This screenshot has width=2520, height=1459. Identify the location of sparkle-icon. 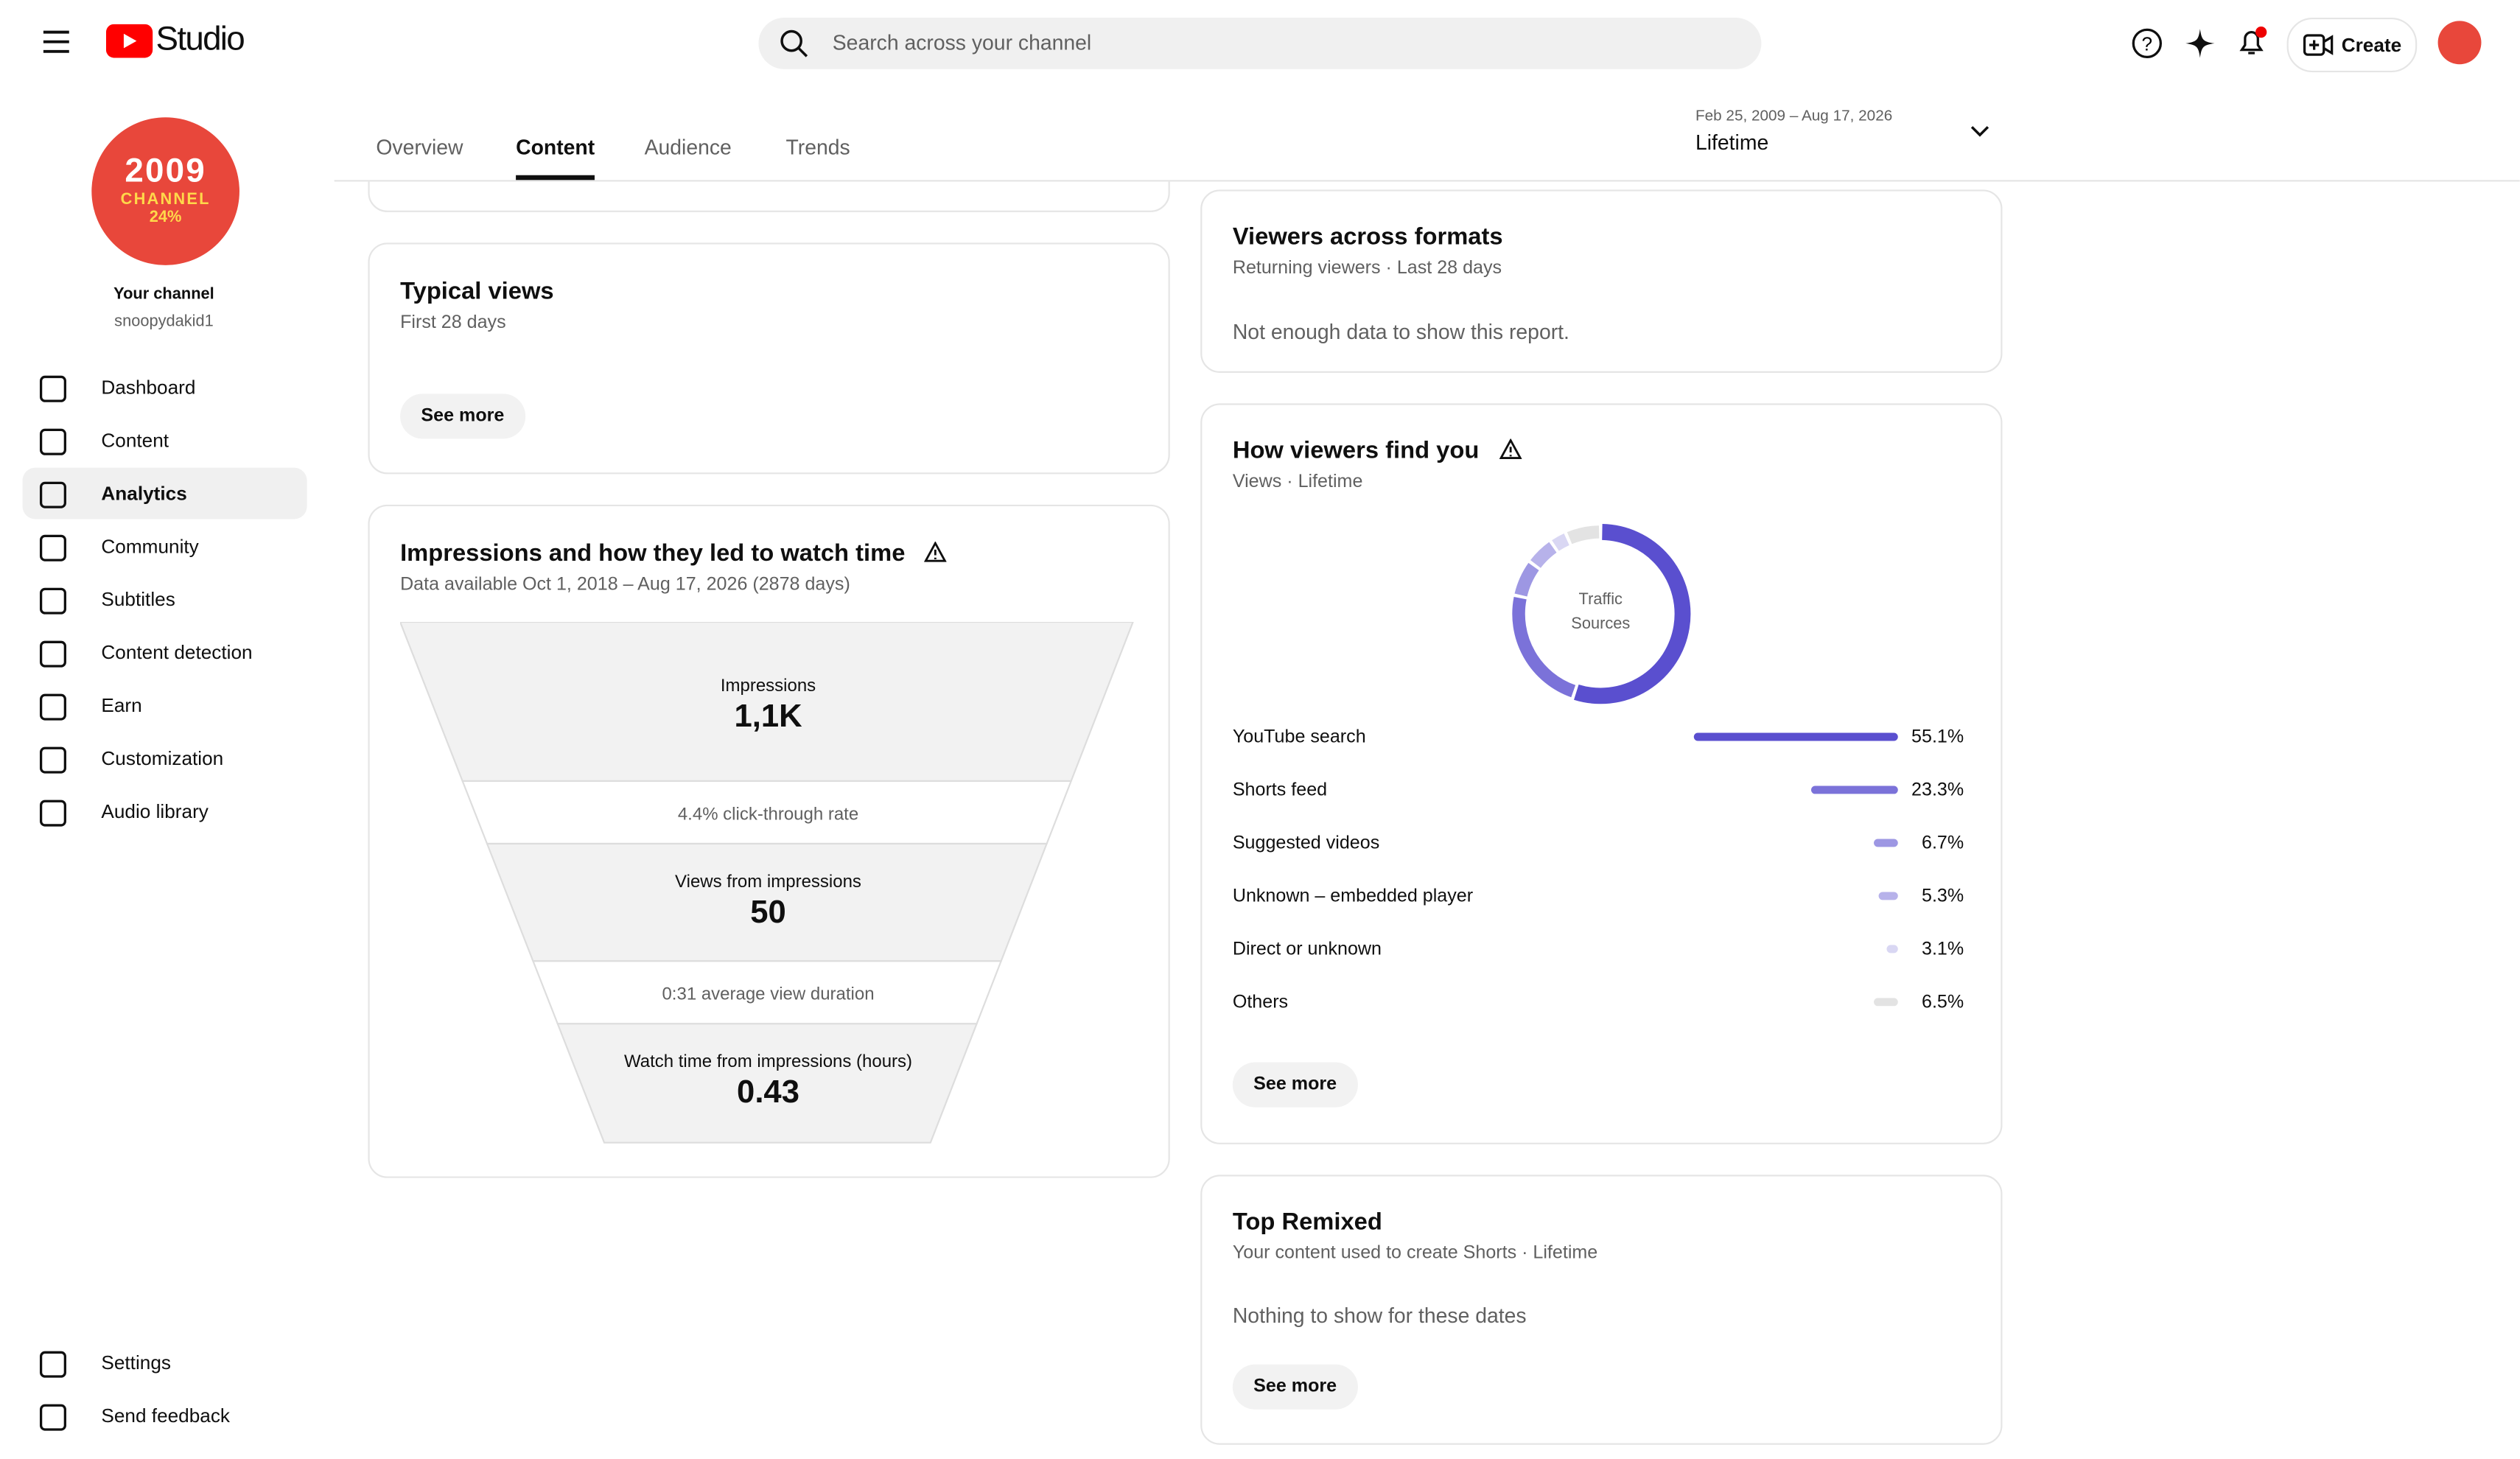
(2200, 43).